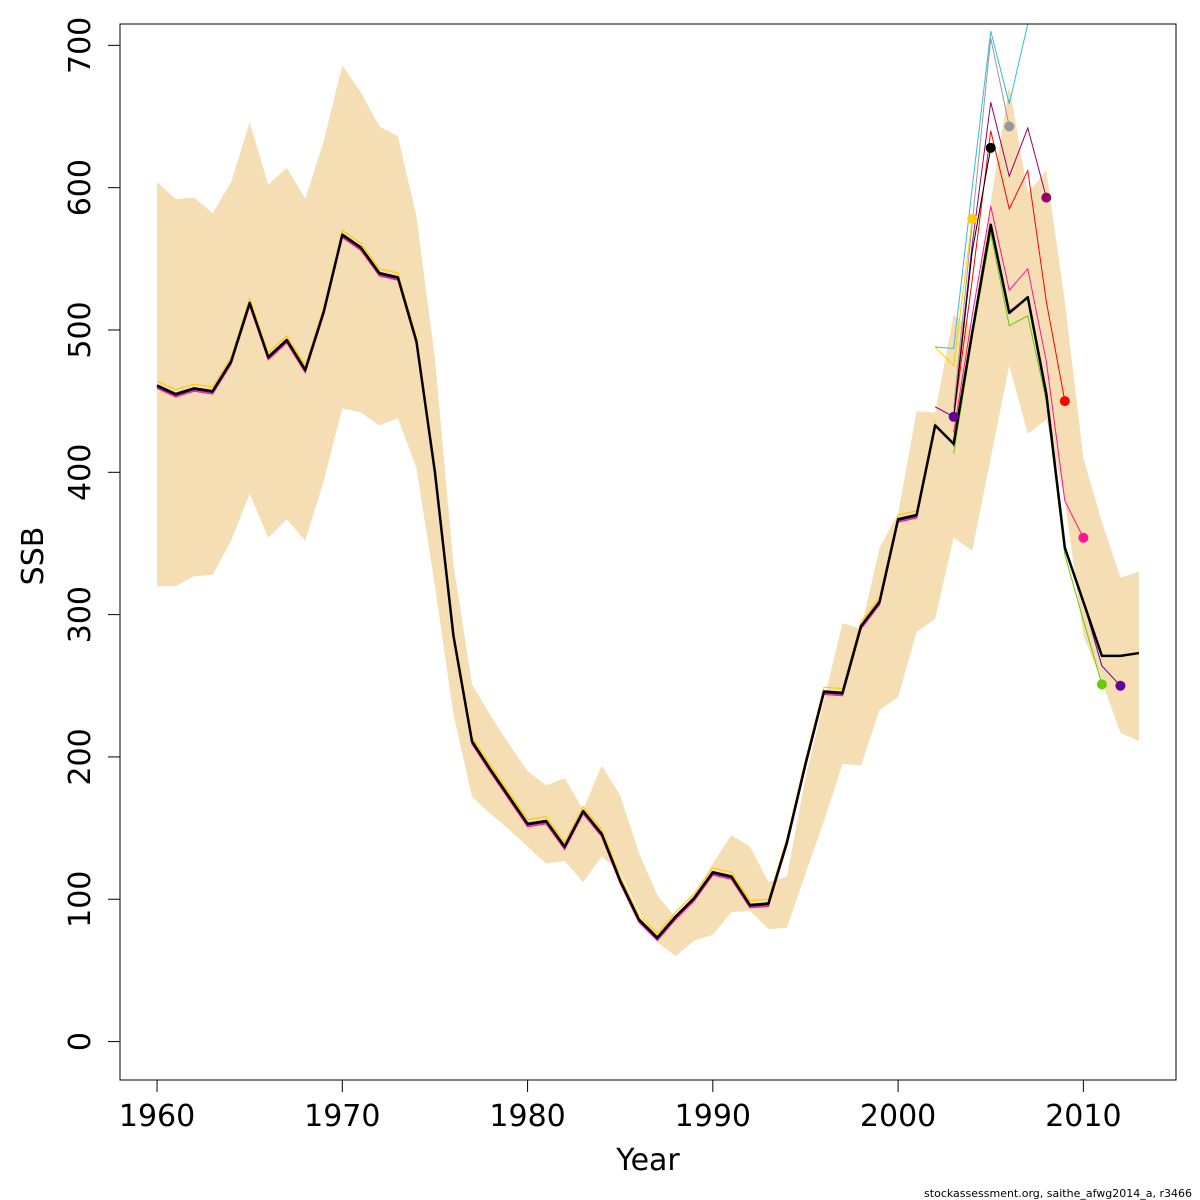  I want to click on x-tick-label-2000: 2000, so click(898, 1116).